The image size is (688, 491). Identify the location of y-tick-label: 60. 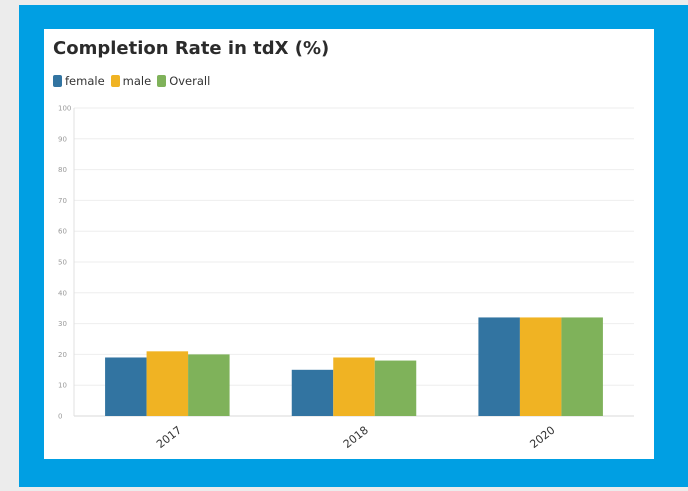
(62, 232).